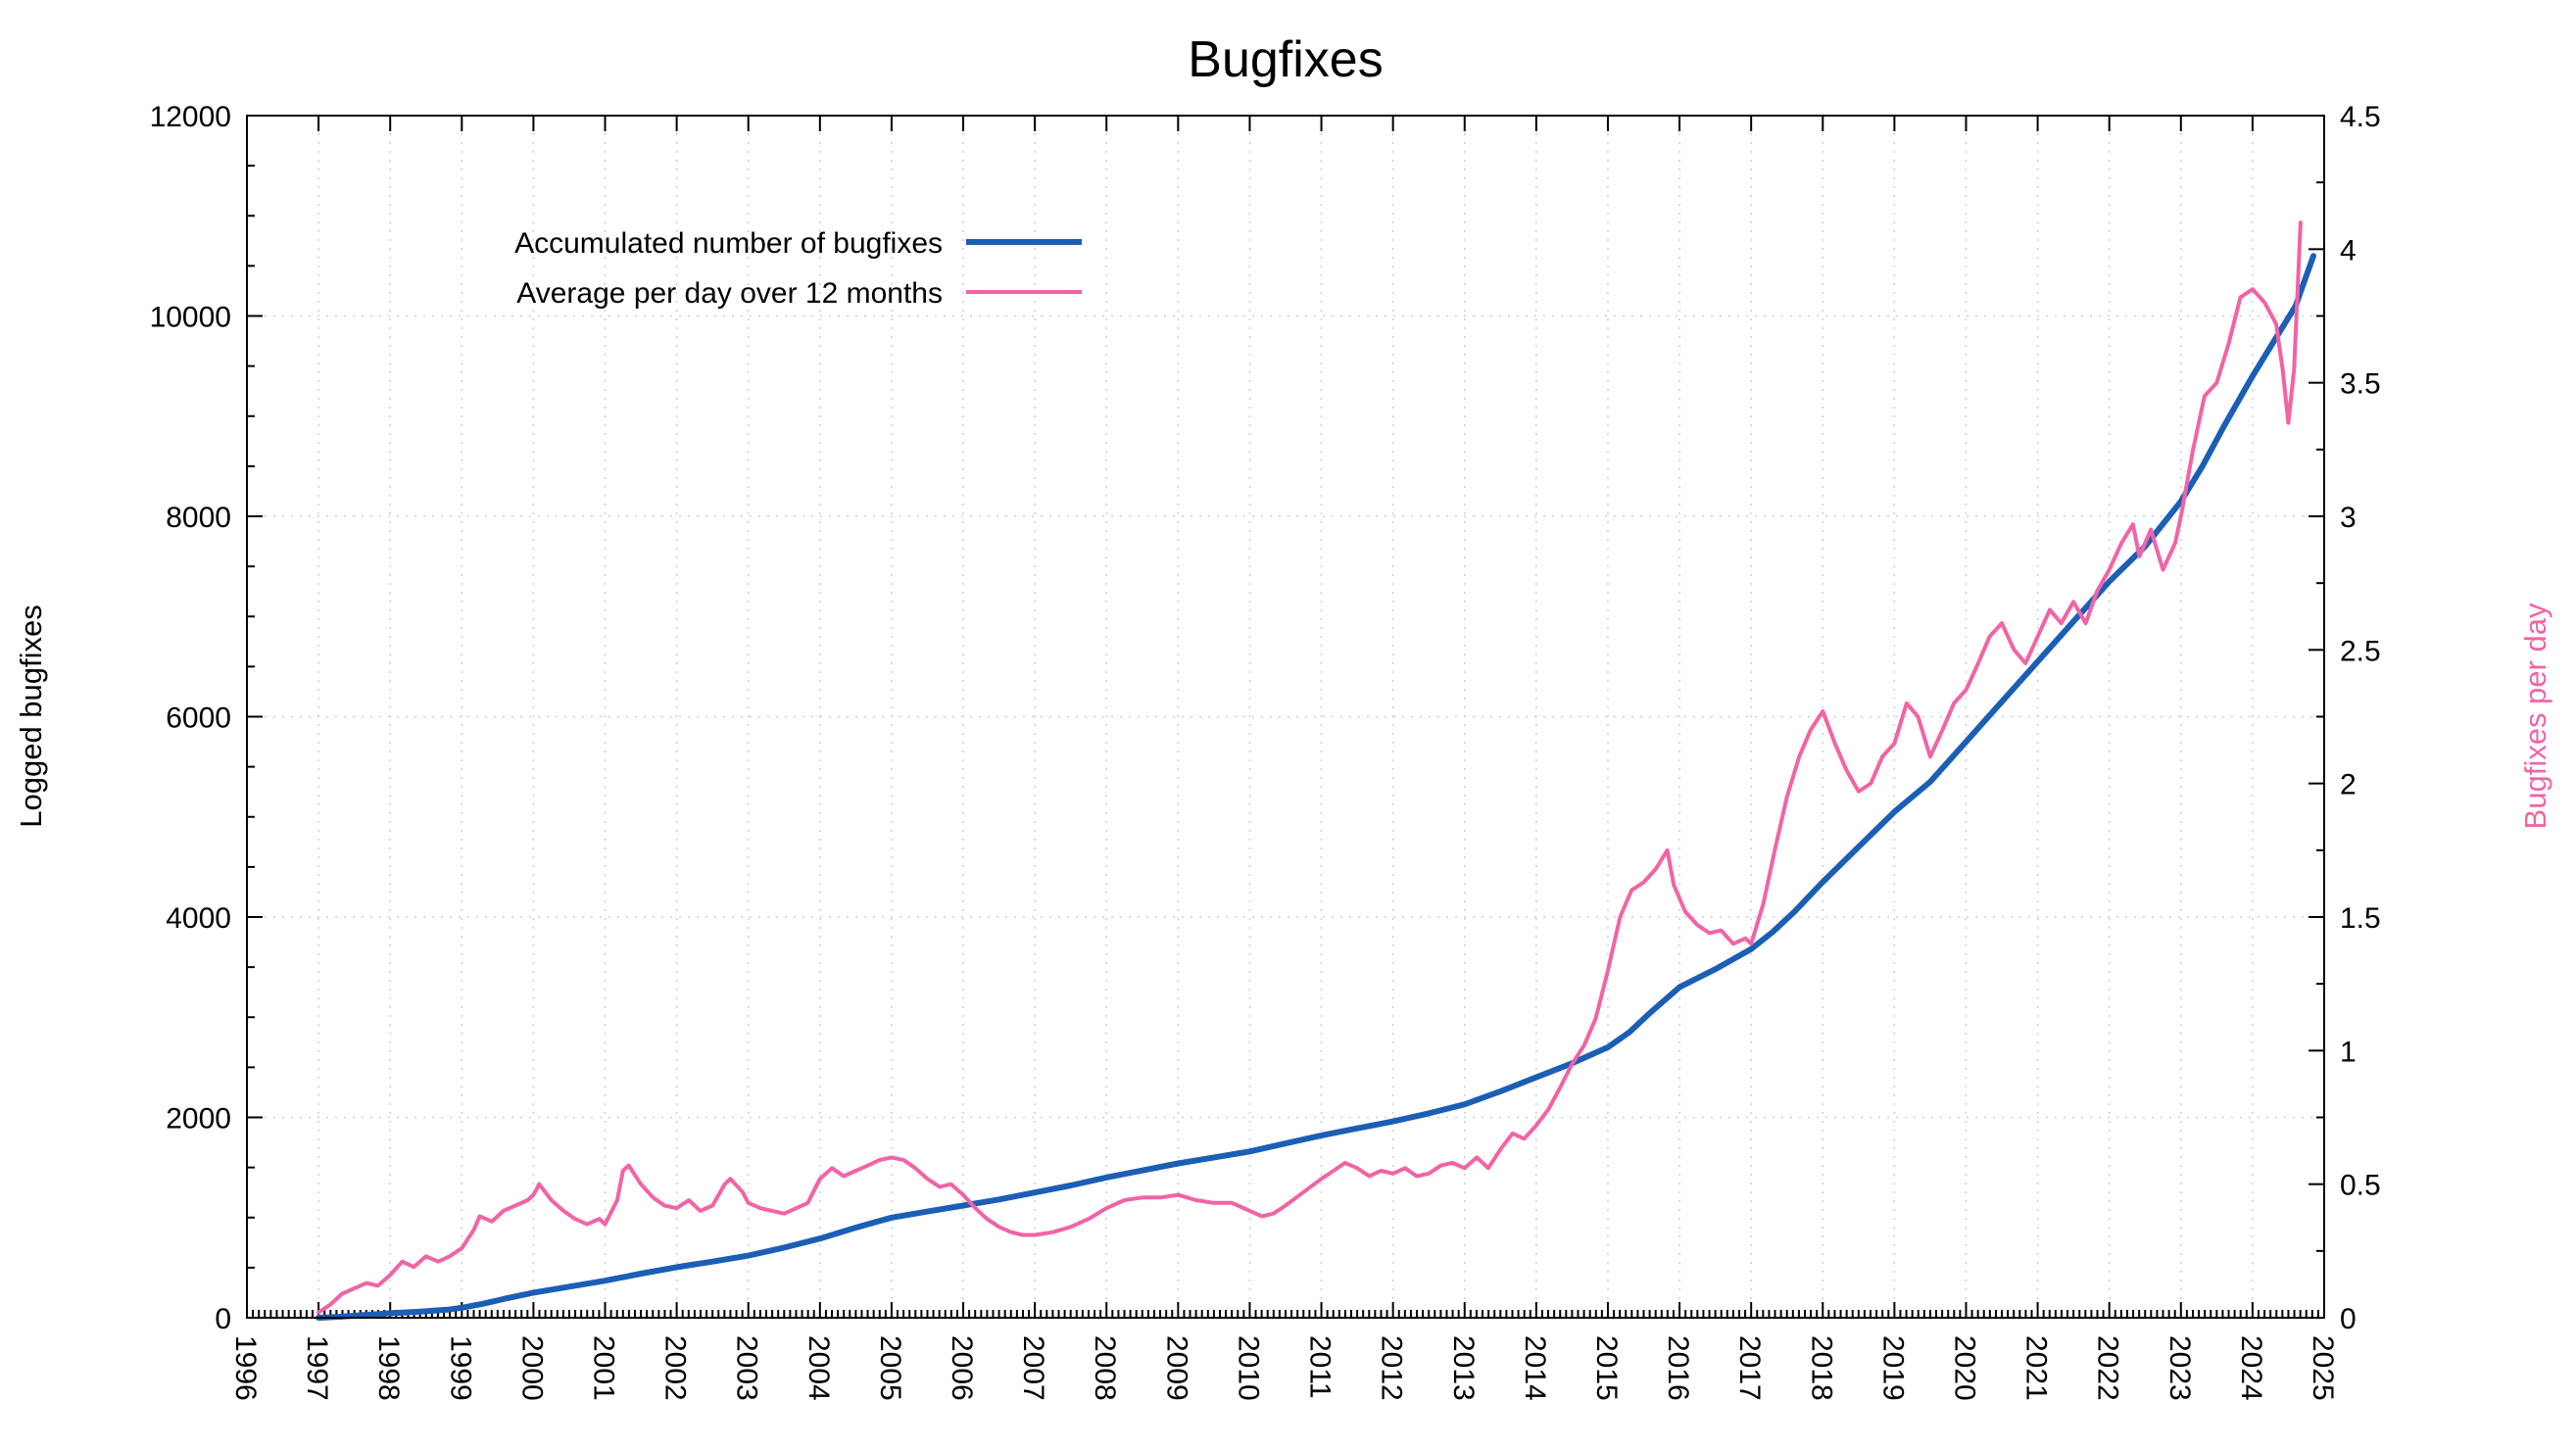 The width and height of the screenshot is (2576, 1450). Describe the element at coordinates (2251, 1368) in the screenshot. I see `x-tick-label: 2024` at that location.